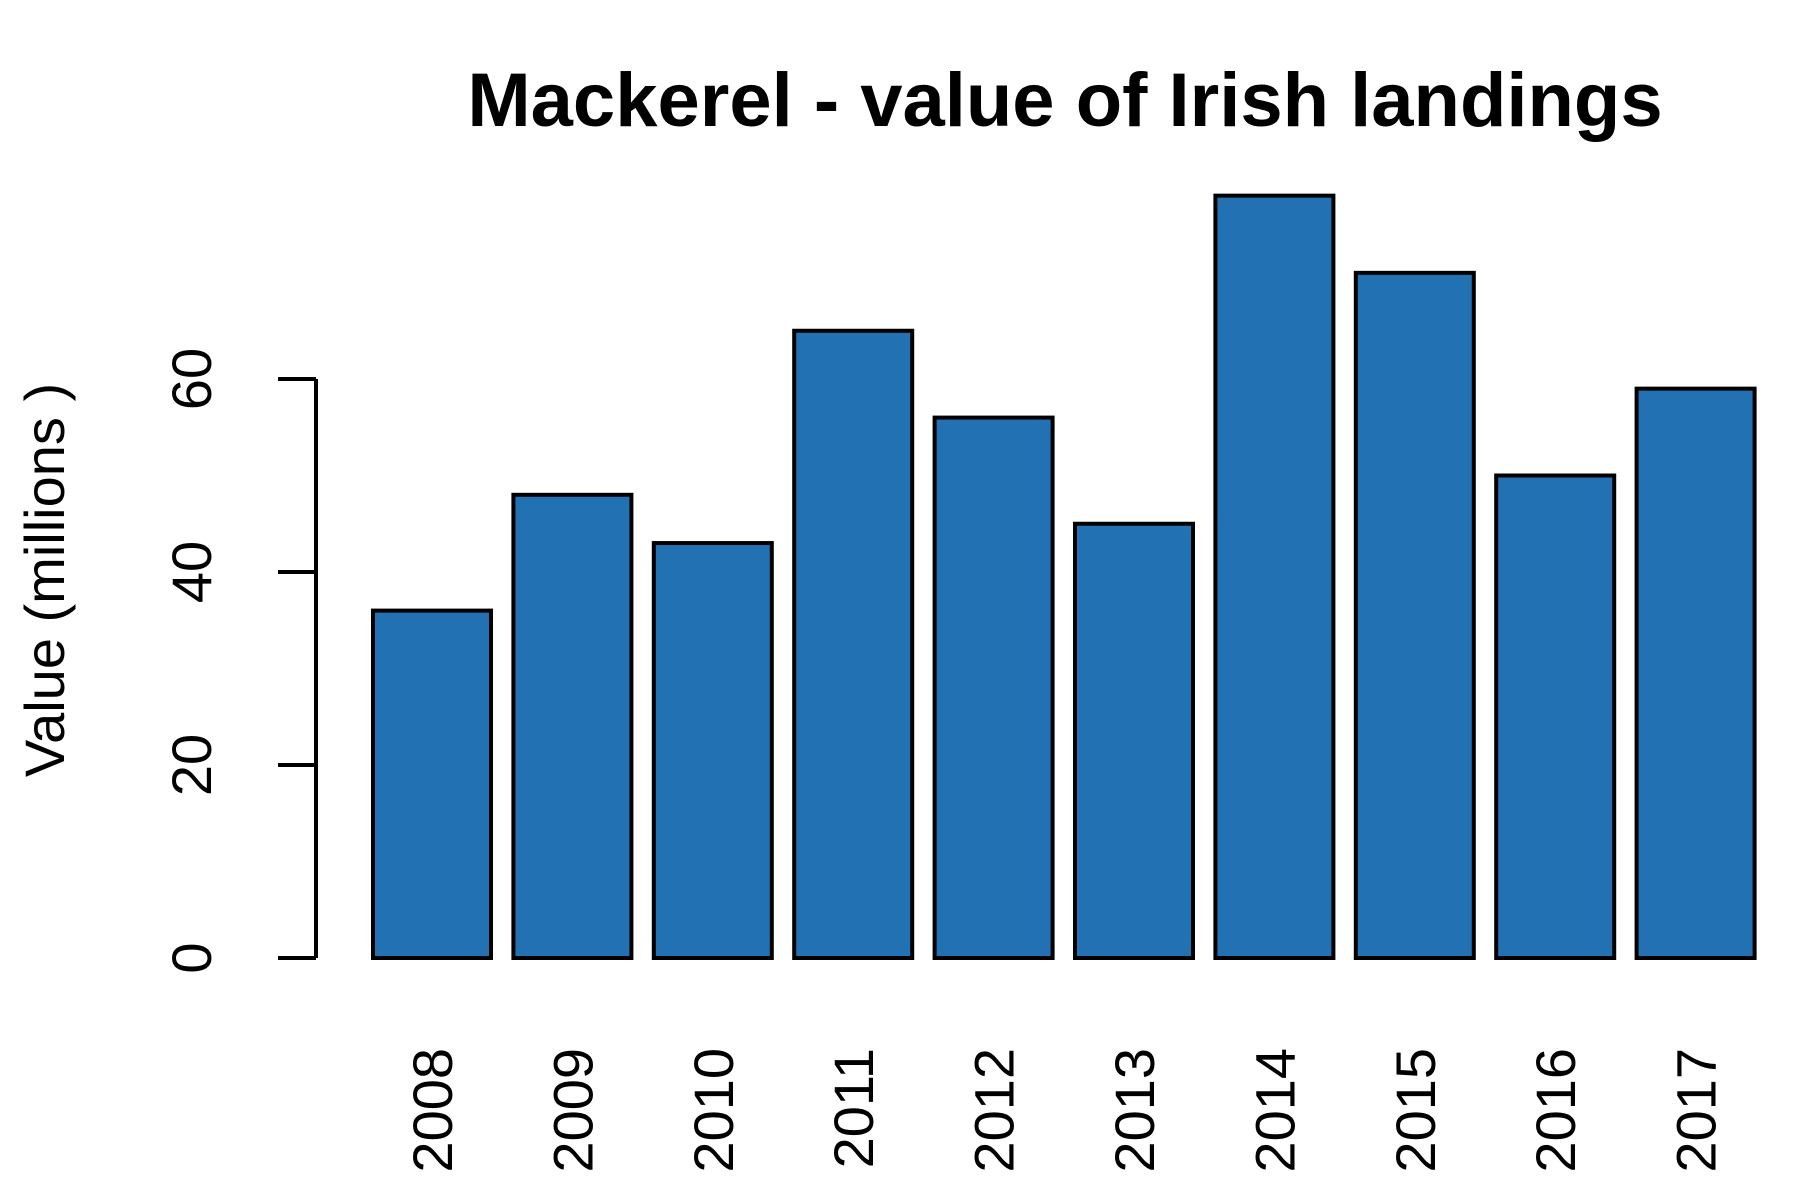  Describe the element at coordinates (572, 1110) in the screenshot. I see `x-tick-label: 2009` at that location.